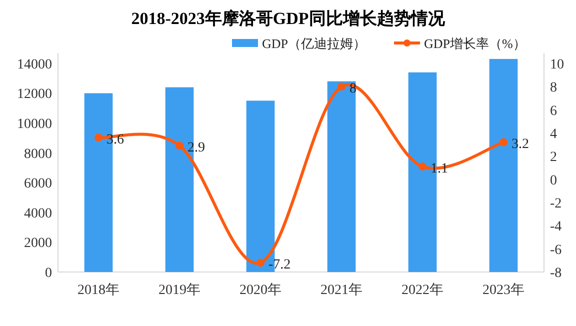 The image size is (576, 326). What do you see at coordinates (314, 43) in the screenshot?
I see `legend-label: GDP（亿迪拉姆）` at bounding box center [314, 43].